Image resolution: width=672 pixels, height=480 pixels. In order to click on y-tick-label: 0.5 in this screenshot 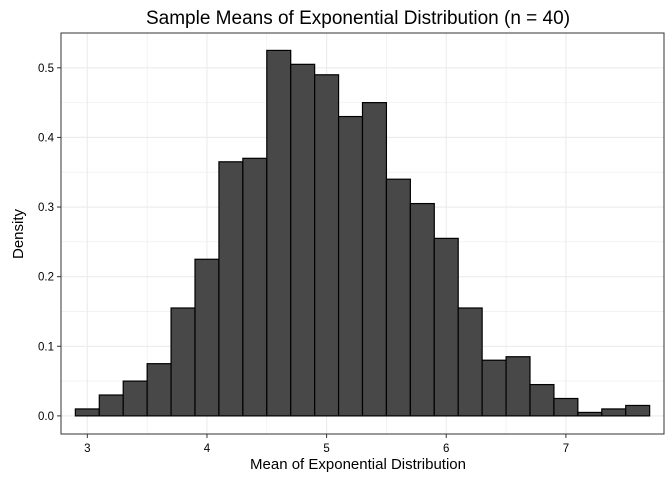, I will do `click(46, 69)`.